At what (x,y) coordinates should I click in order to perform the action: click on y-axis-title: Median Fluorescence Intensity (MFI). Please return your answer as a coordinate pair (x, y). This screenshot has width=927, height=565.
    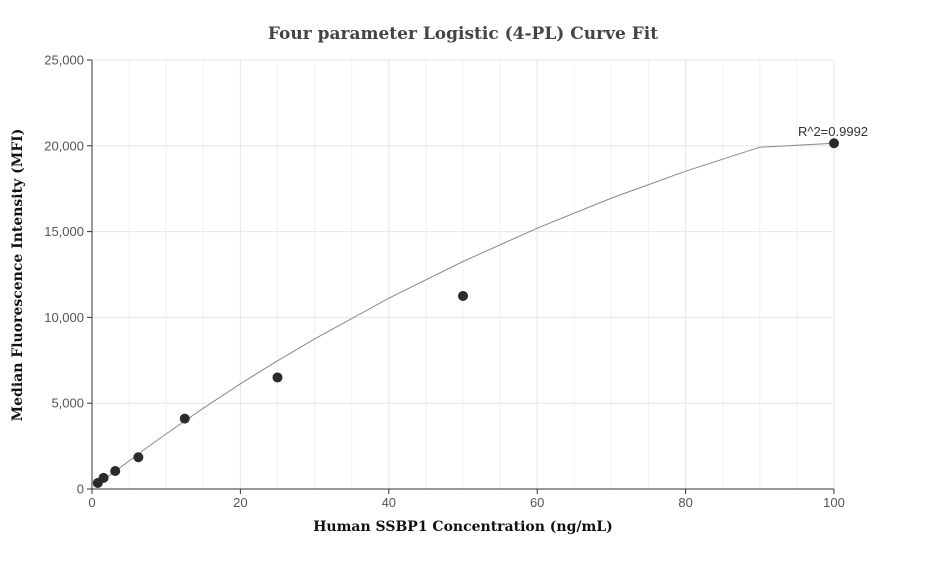
    Looking at the image, I should click on (18, 275).